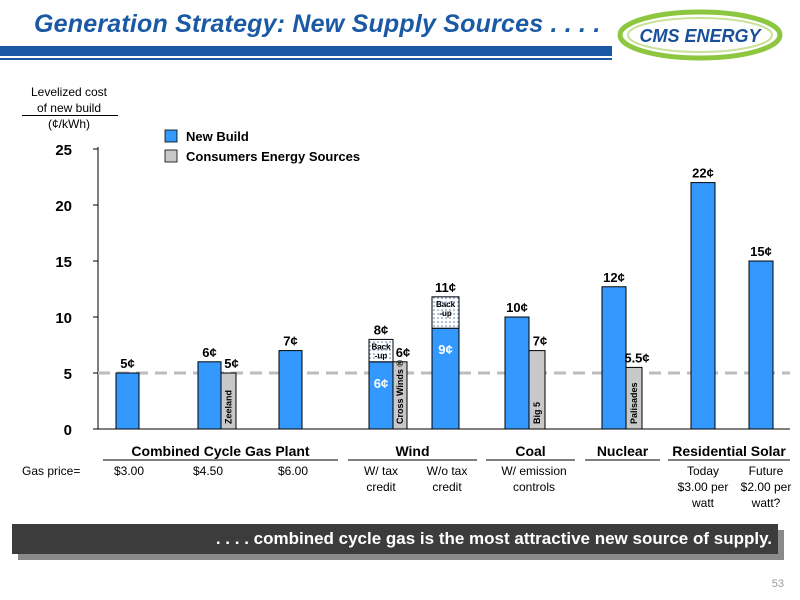 This screenshot has width=800, height=600. I want to click on y-axis-label-rule, so click(70, 115).